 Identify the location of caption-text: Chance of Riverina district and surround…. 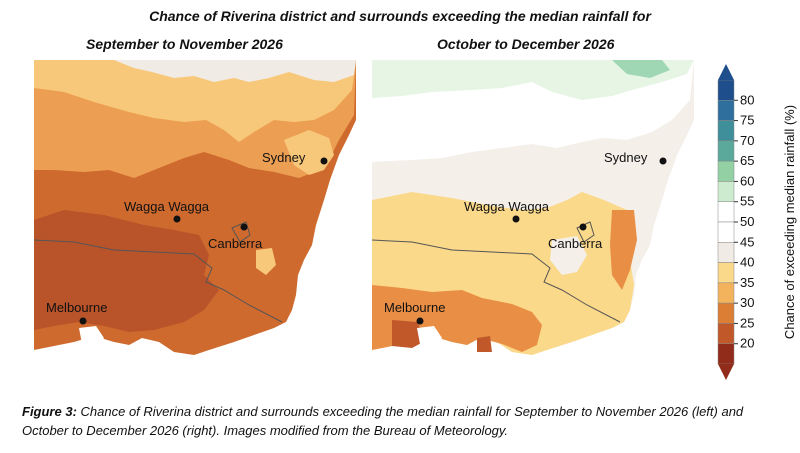
(383, 421).